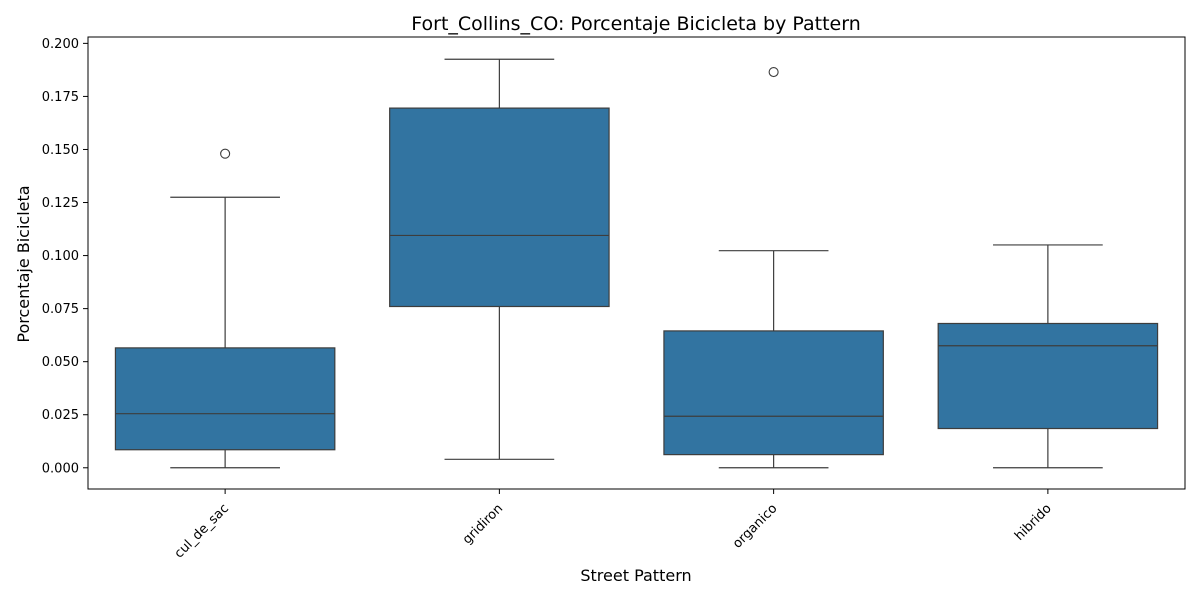 The image size is (1200, 600). What do you see at coordinates (483, 524) in the screenshot?
I see `x-tick-label: gridiron` at bounding box center [483, 524].